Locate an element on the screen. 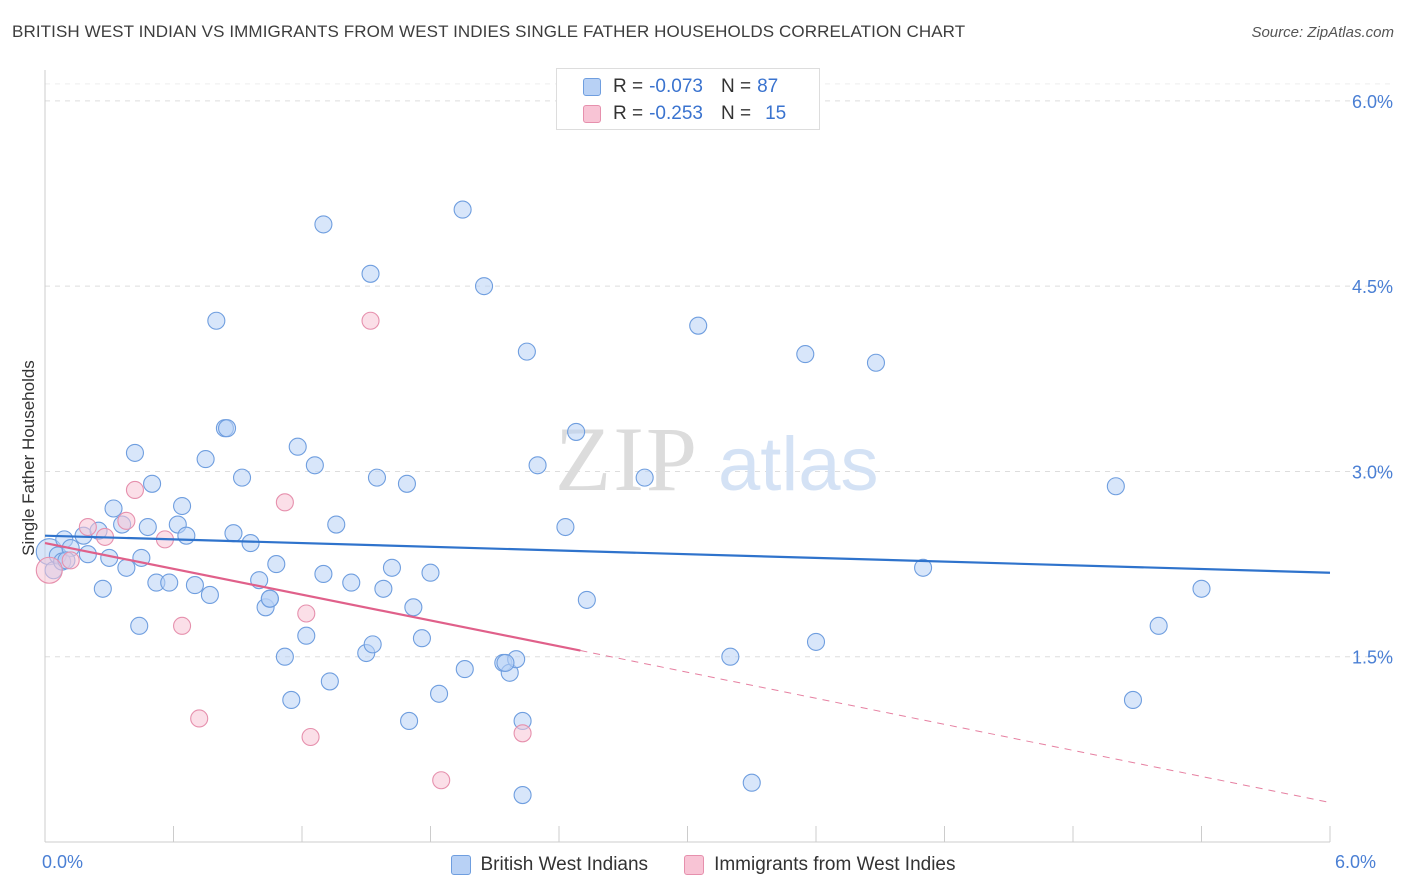  y-tick-label: 6.0% is located at coordinates (1372, 102).